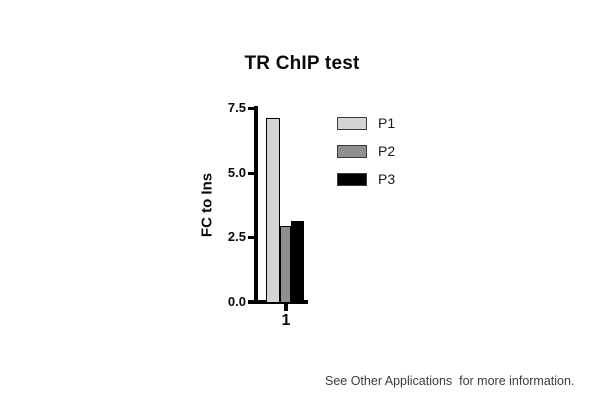  Describe the element at coordinates (387, 179) in the screenshot. I see `legend-label: P3` at that location.